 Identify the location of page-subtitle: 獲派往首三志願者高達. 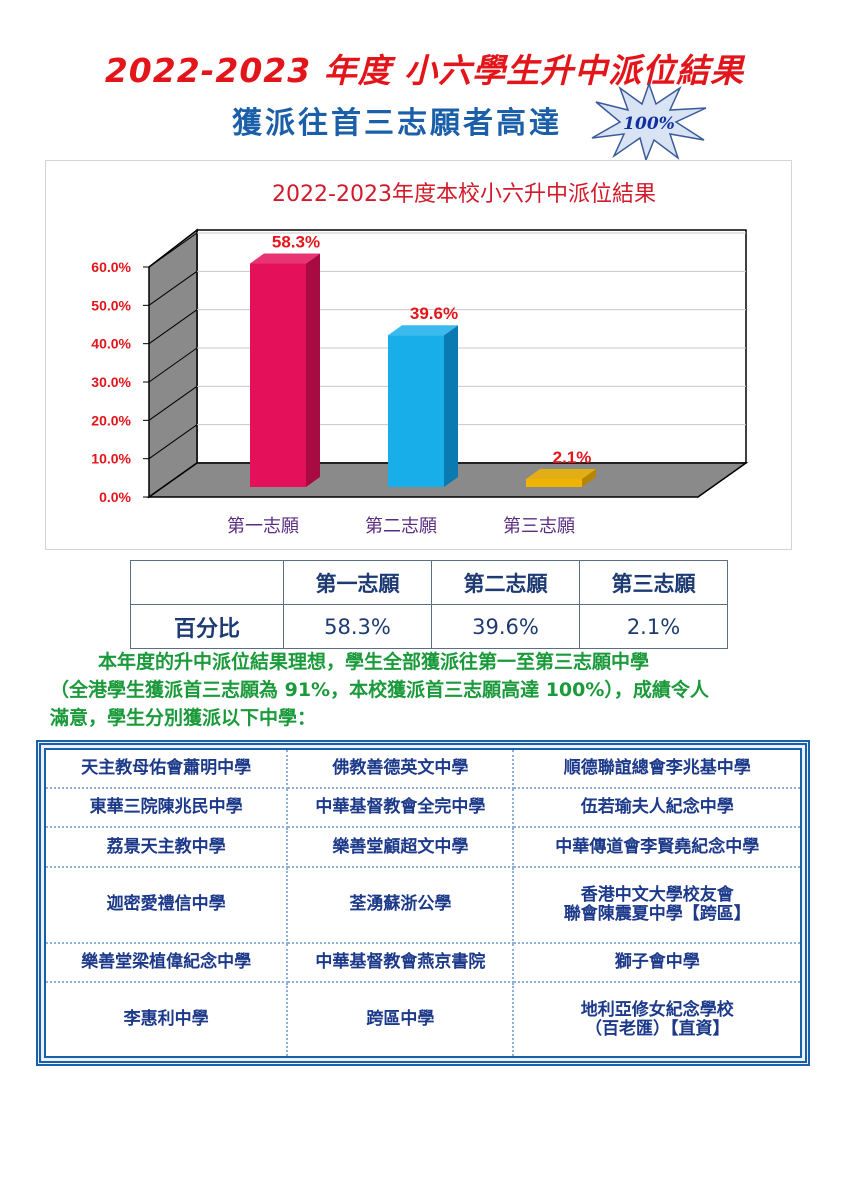
(397, 123).